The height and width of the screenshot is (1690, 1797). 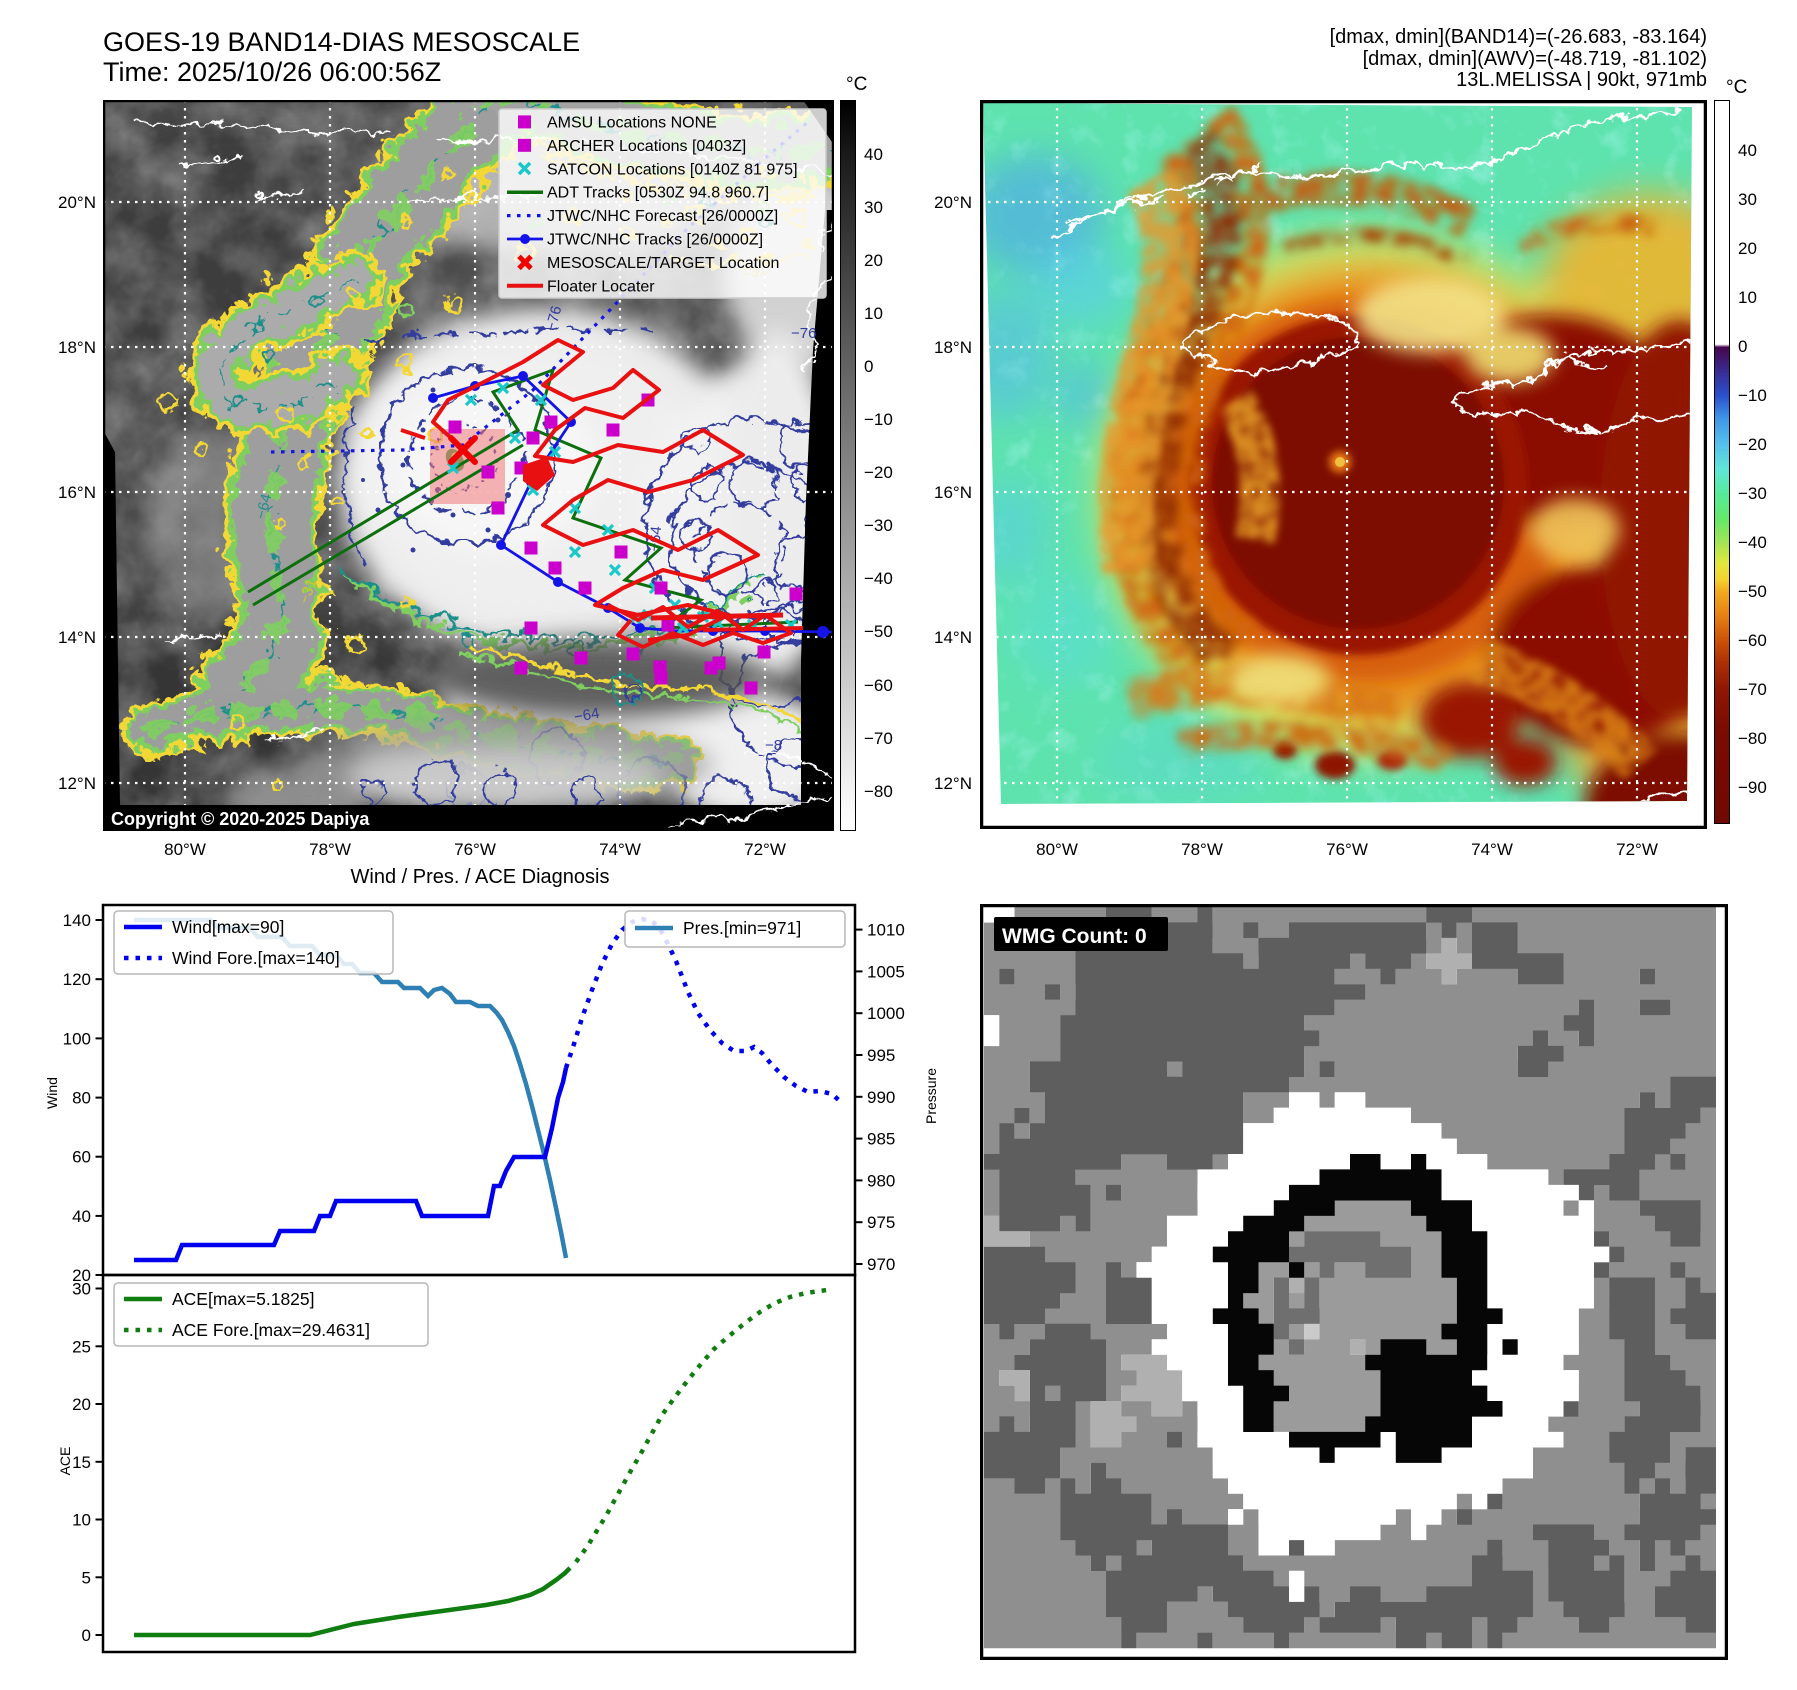 I want to click on svg-text: AMSU Locations NONE, so click(x=632, y=123).